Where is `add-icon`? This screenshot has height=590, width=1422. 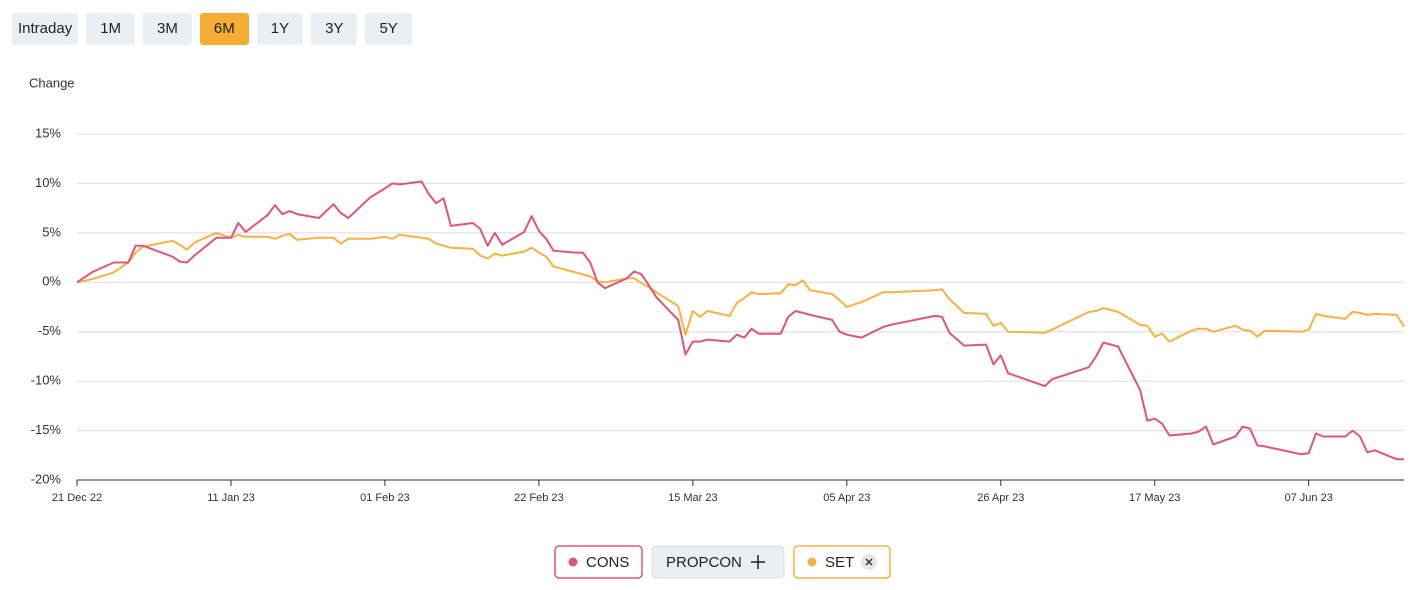
add-icon is located at coordinates (758, 562).